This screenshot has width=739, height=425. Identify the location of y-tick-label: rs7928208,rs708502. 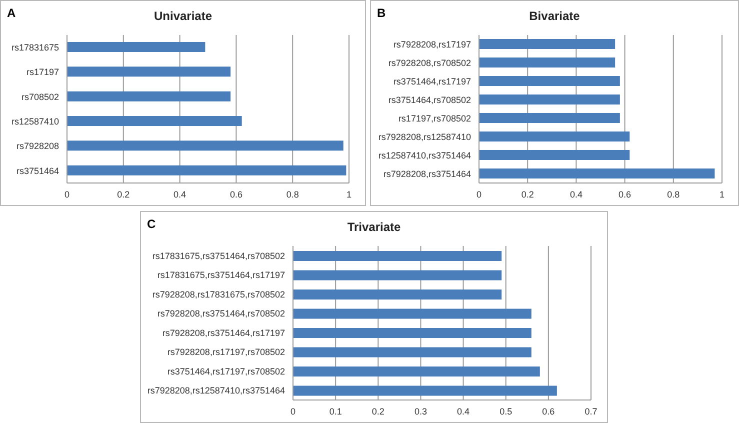
(429, 63).